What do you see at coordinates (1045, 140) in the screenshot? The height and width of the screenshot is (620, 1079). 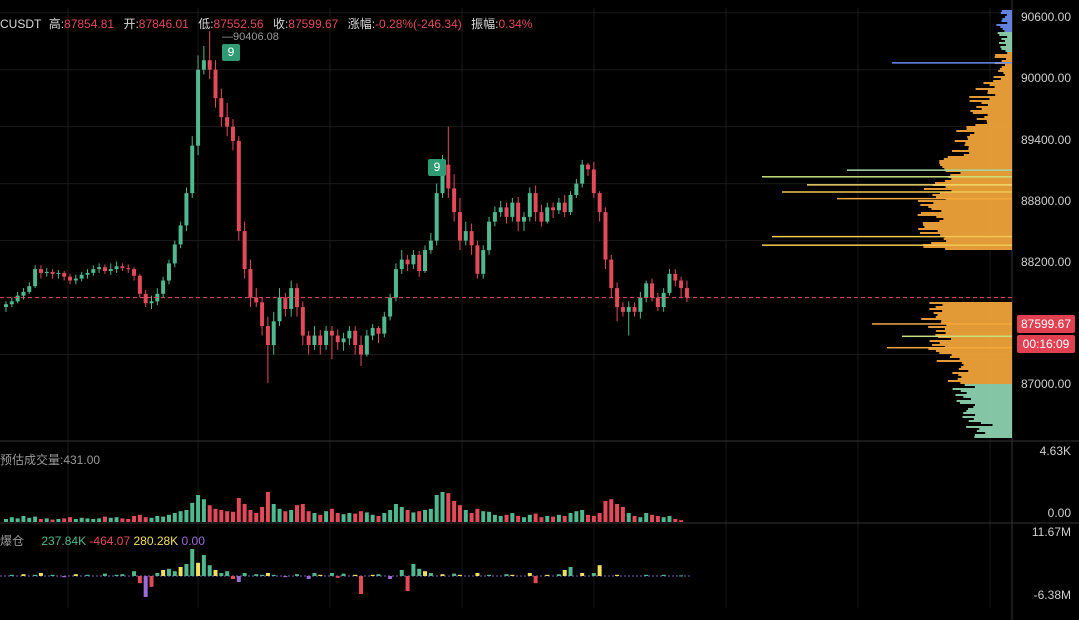 I see `price-axis-label: 89400.00` at bounding box center [1045, 140].